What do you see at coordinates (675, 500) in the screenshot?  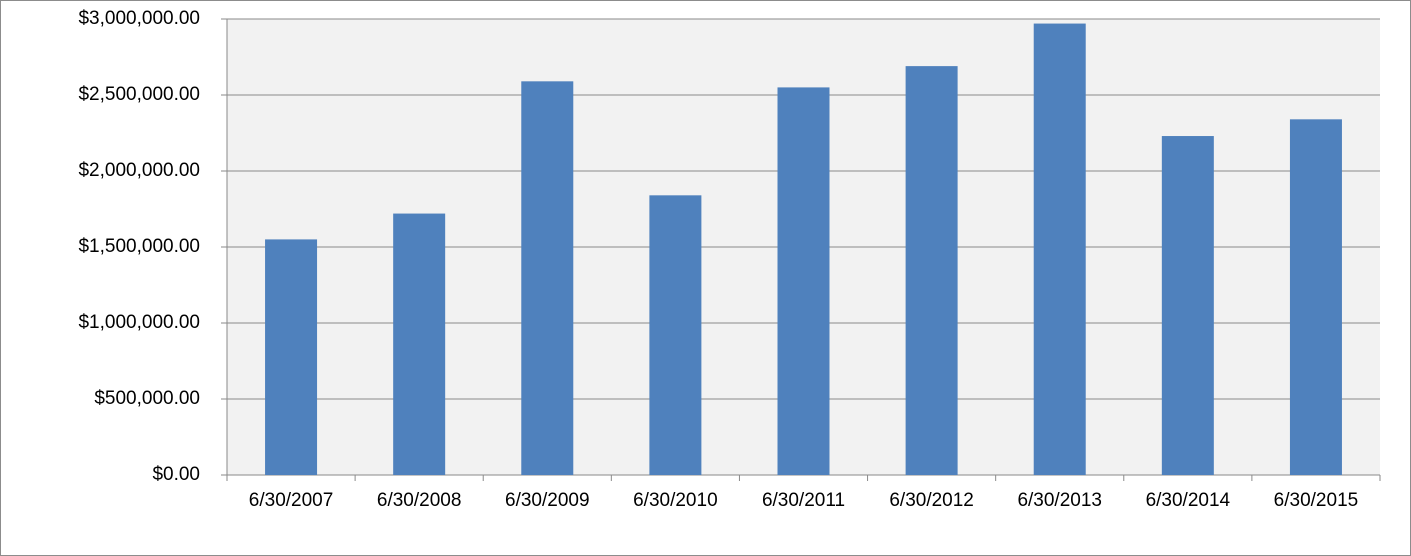 I see `x-tick-label: 6/30/2010` at bounding box center [675, 500].